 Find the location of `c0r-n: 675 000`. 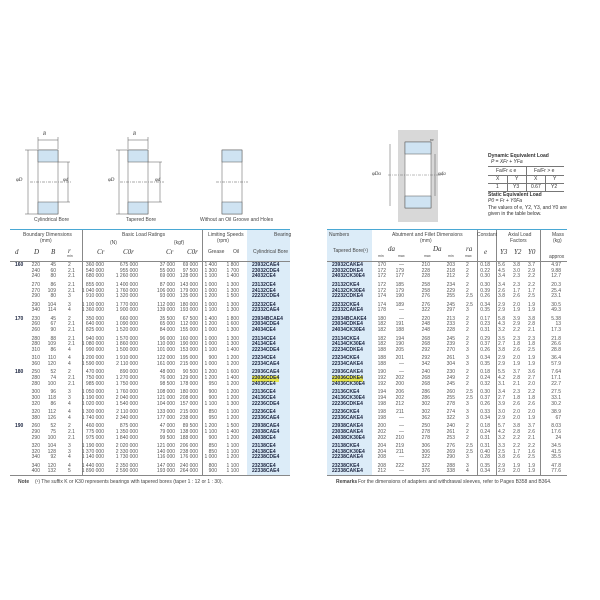

c0r-n: 675 000 is located at coordinates (128, 265).